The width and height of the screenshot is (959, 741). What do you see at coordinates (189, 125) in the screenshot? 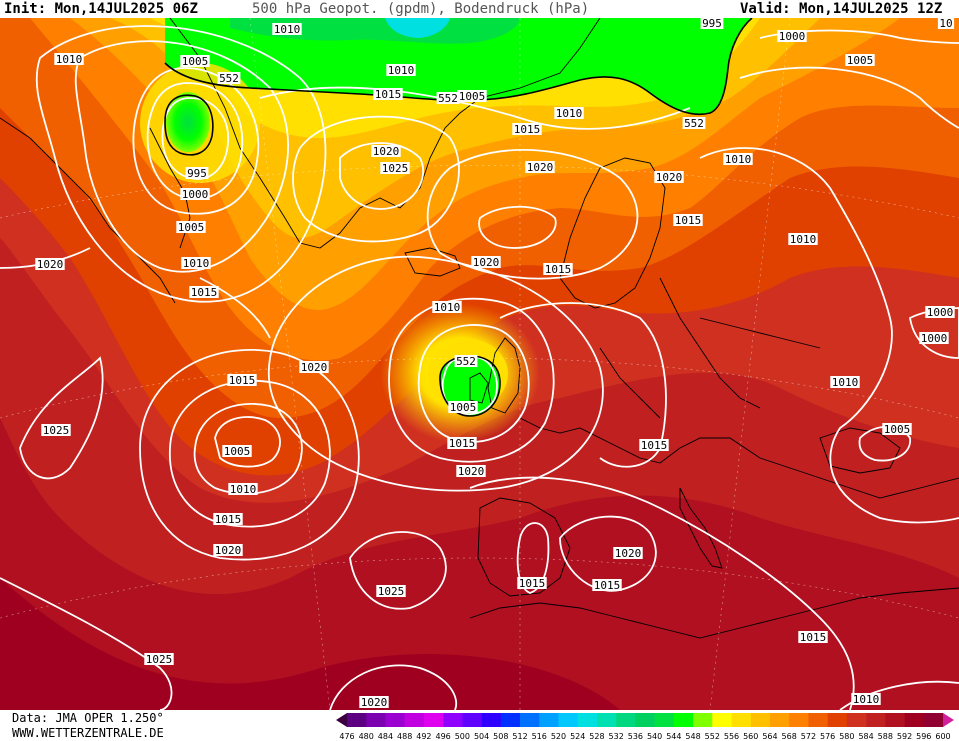
I see `contour-552-labrador` at bounding box center [189, 125].